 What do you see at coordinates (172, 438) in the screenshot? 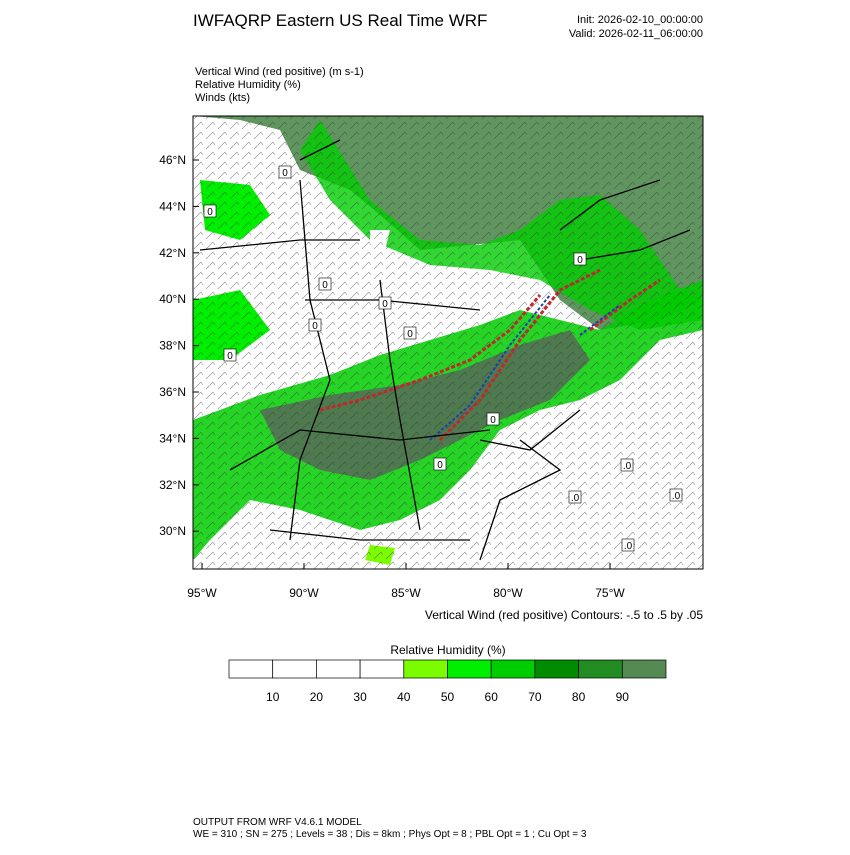
I see `lat-label: 34°N` at bounding box center [172, 438].